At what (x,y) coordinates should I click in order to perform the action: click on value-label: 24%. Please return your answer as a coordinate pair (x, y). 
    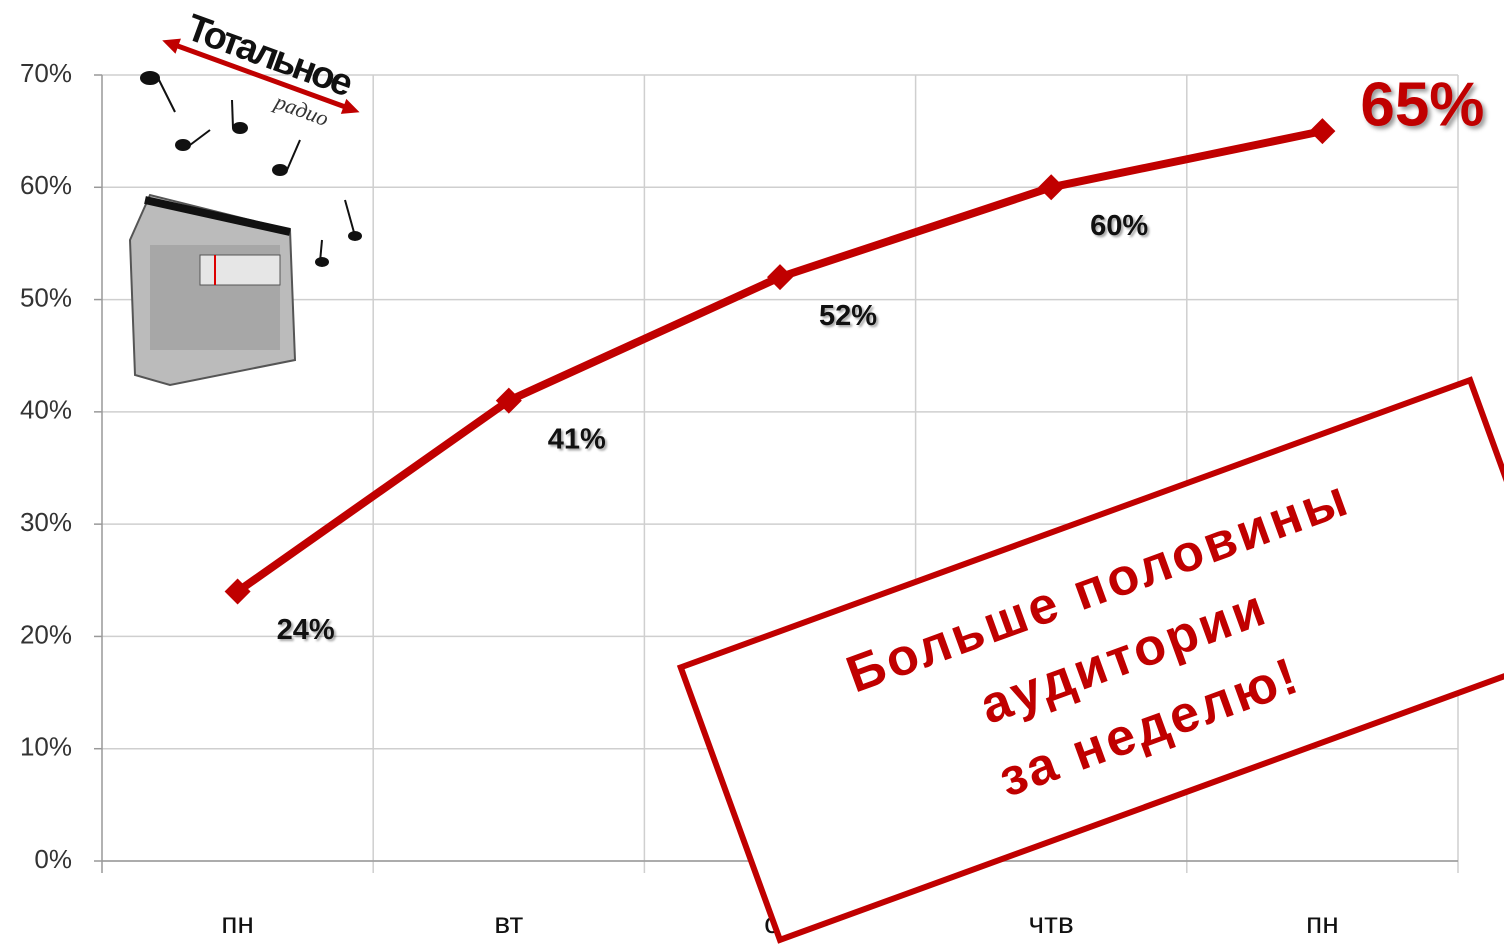
    Looking at the image, I should click on (306, 630).